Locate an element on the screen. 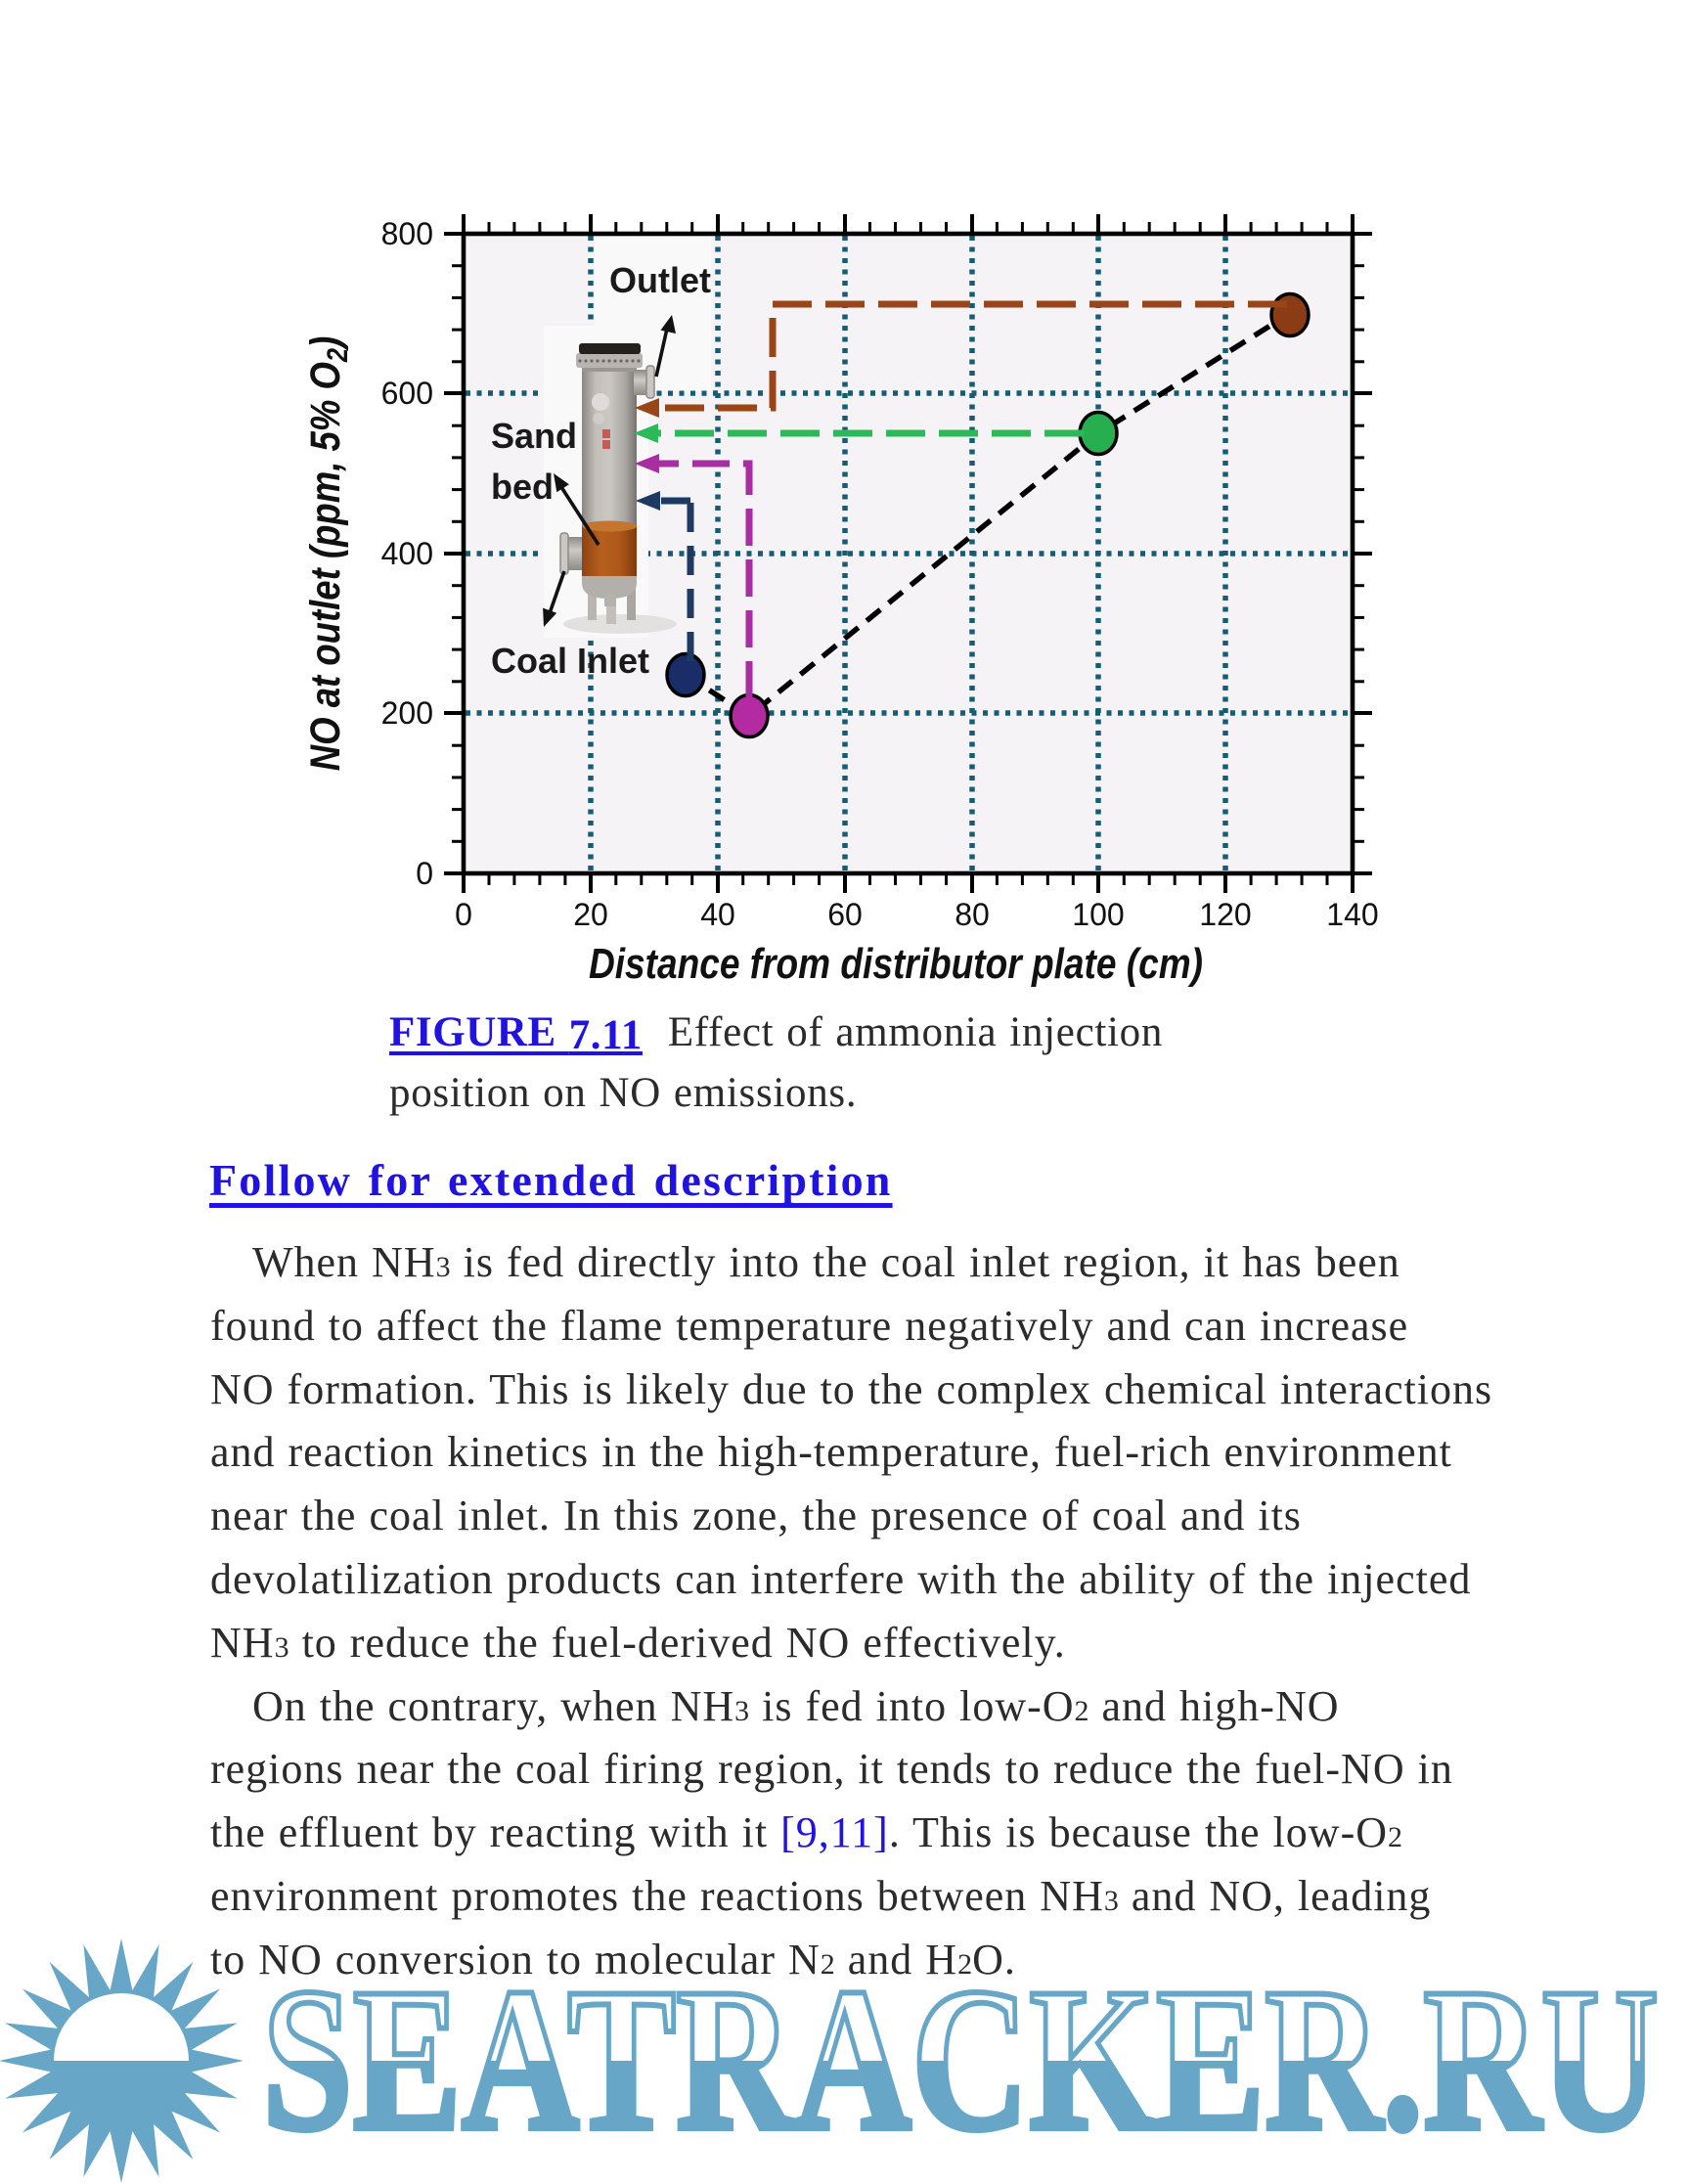  svg-text: NO at outlet (ppm, 5% O2) is located at coordinates (328, 554).